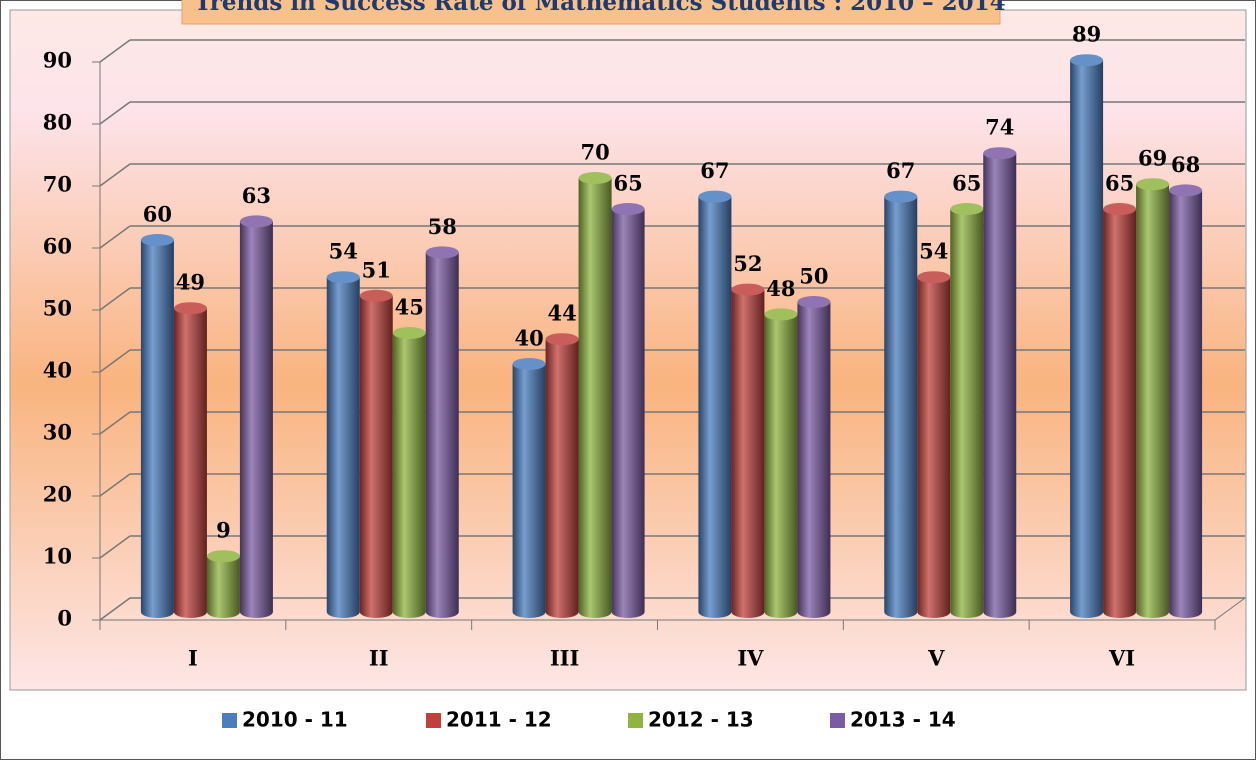 This screenshot has width=1256, height=760. What do you see at coordinates (999, 127) in the screenshot?
I see `value-label: 74` at bounding box center [999, 127].